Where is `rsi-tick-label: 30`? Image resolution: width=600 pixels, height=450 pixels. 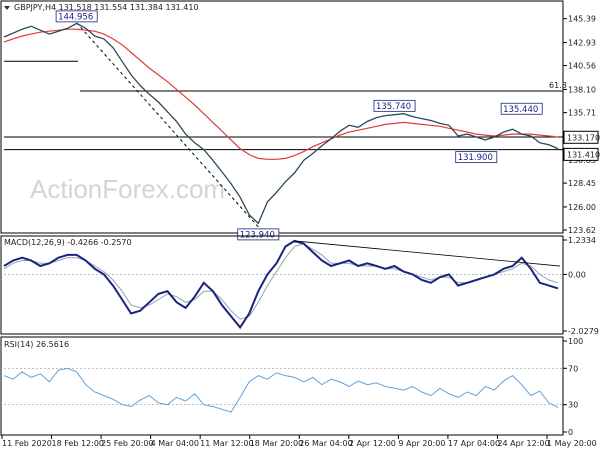 rsi-tick-label: 30 is located at coordinates (573, 405).